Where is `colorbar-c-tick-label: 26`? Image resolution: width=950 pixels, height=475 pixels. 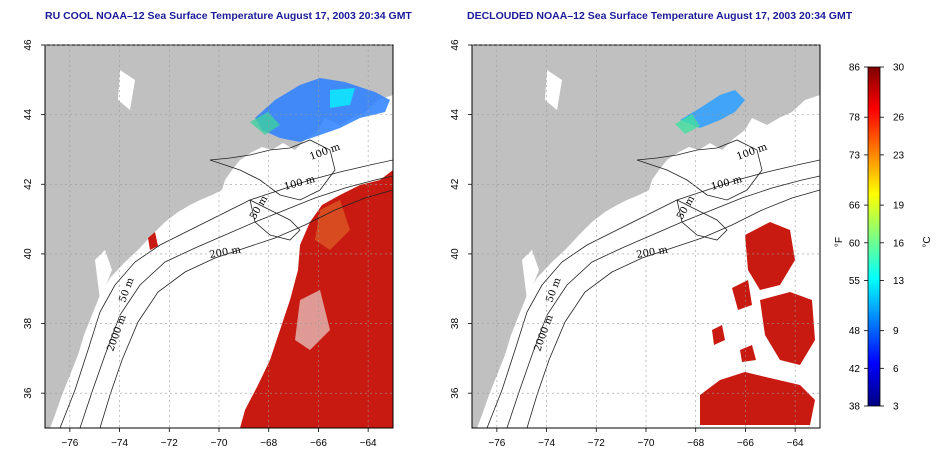
colorbar-c-tick-label: 26 is located at coordinates (899, 118).